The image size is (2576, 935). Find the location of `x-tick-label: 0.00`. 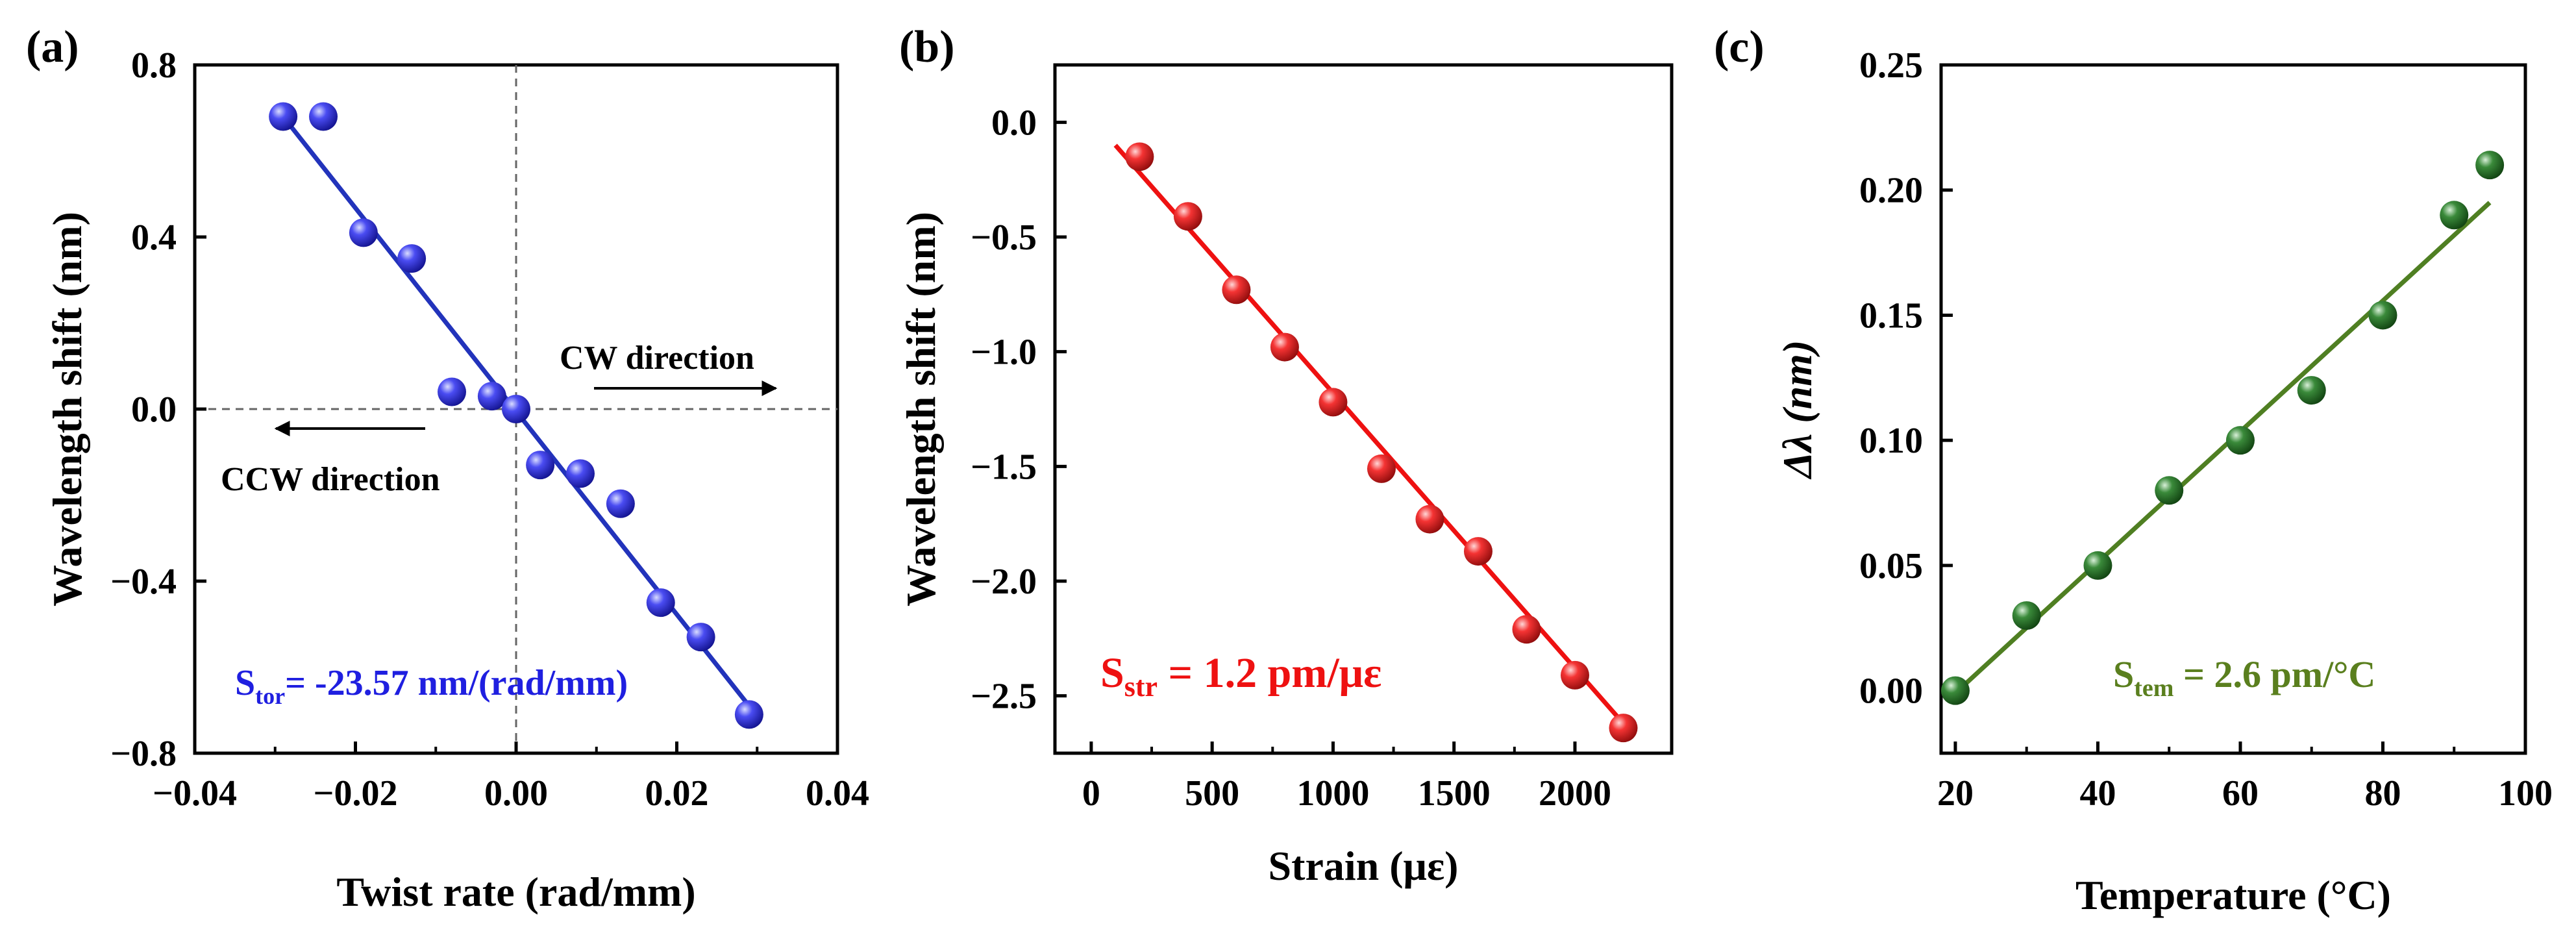

x-tick-label: 0.00 is located at coordinates (516, 793).